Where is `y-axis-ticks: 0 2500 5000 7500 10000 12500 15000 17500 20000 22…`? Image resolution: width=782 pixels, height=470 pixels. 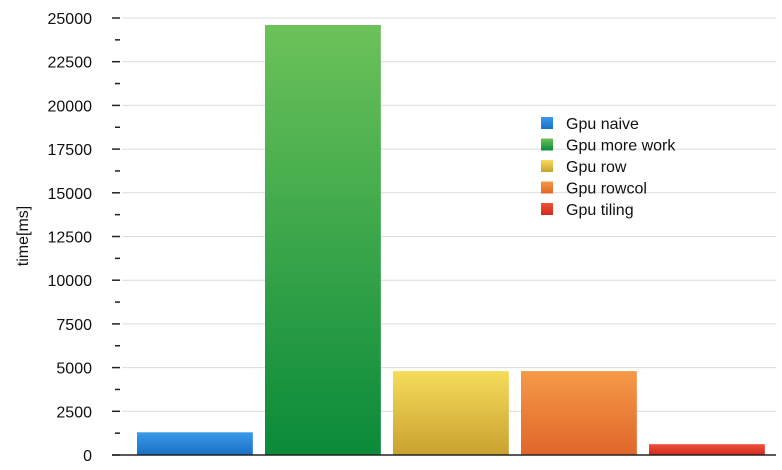
y-axis-ticks: 0 2500 5000 7500 10000 12500 15000 17500 20000 22… is located at coordinates (84, 238).